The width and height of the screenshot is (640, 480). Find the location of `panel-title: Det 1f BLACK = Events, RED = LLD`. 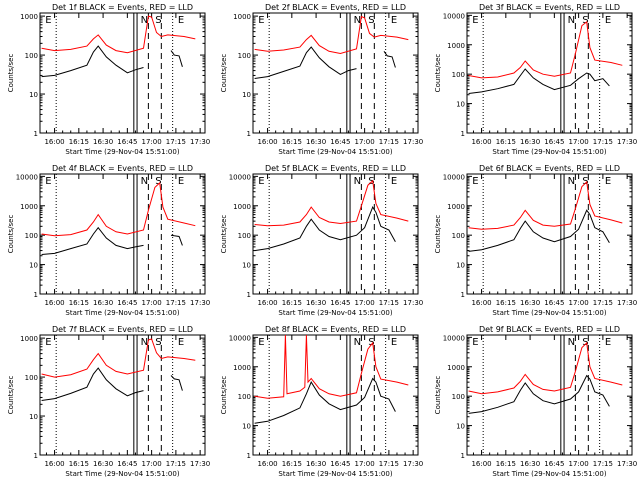

panel-title: Det 1f BLACK = Events, RED = LLD is located at coordinates (122, 7).